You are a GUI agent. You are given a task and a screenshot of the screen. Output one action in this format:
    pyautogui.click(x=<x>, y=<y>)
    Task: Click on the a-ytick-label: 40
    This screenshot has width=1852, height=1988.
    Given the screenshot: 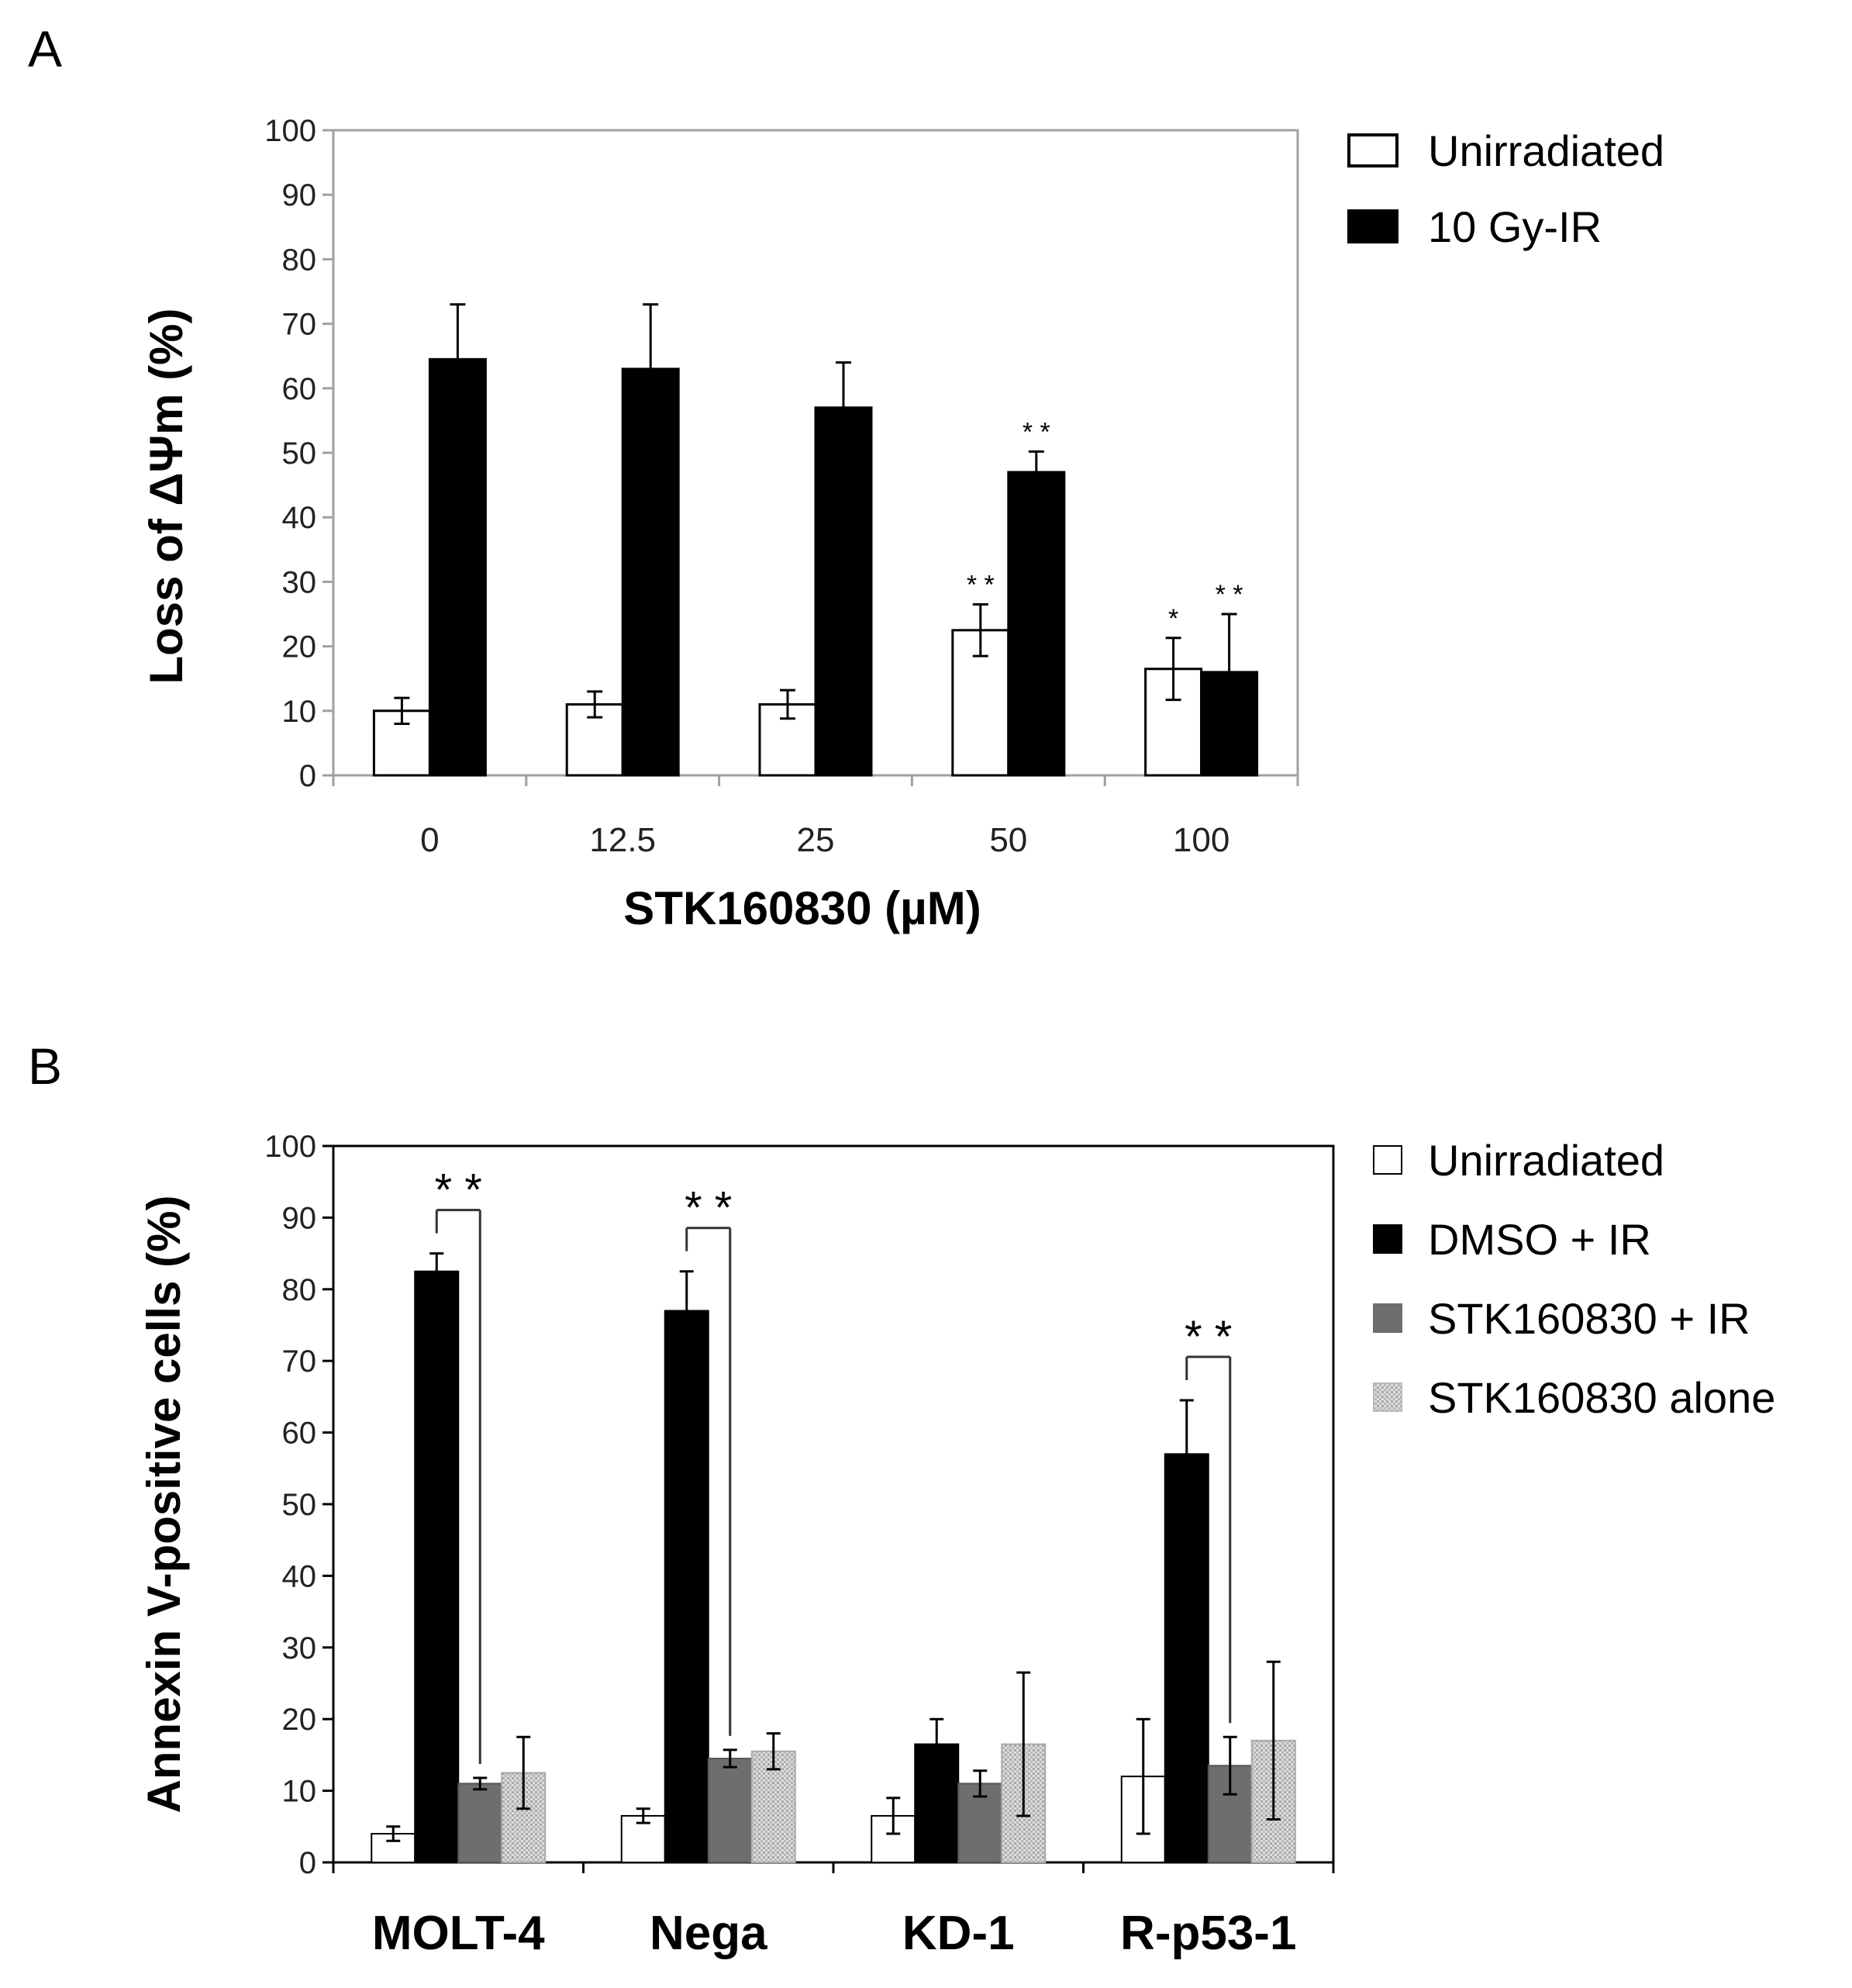 What is the action you would take?
    pyautogui.click(x=300, y=518)
    